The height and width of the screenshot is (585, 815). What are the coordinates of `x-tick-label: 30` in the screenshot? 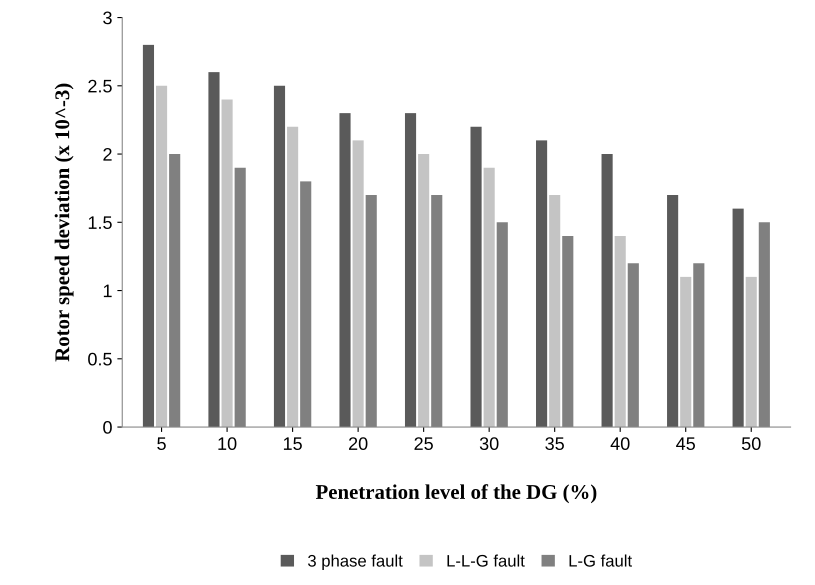 It's located at (489, 443).